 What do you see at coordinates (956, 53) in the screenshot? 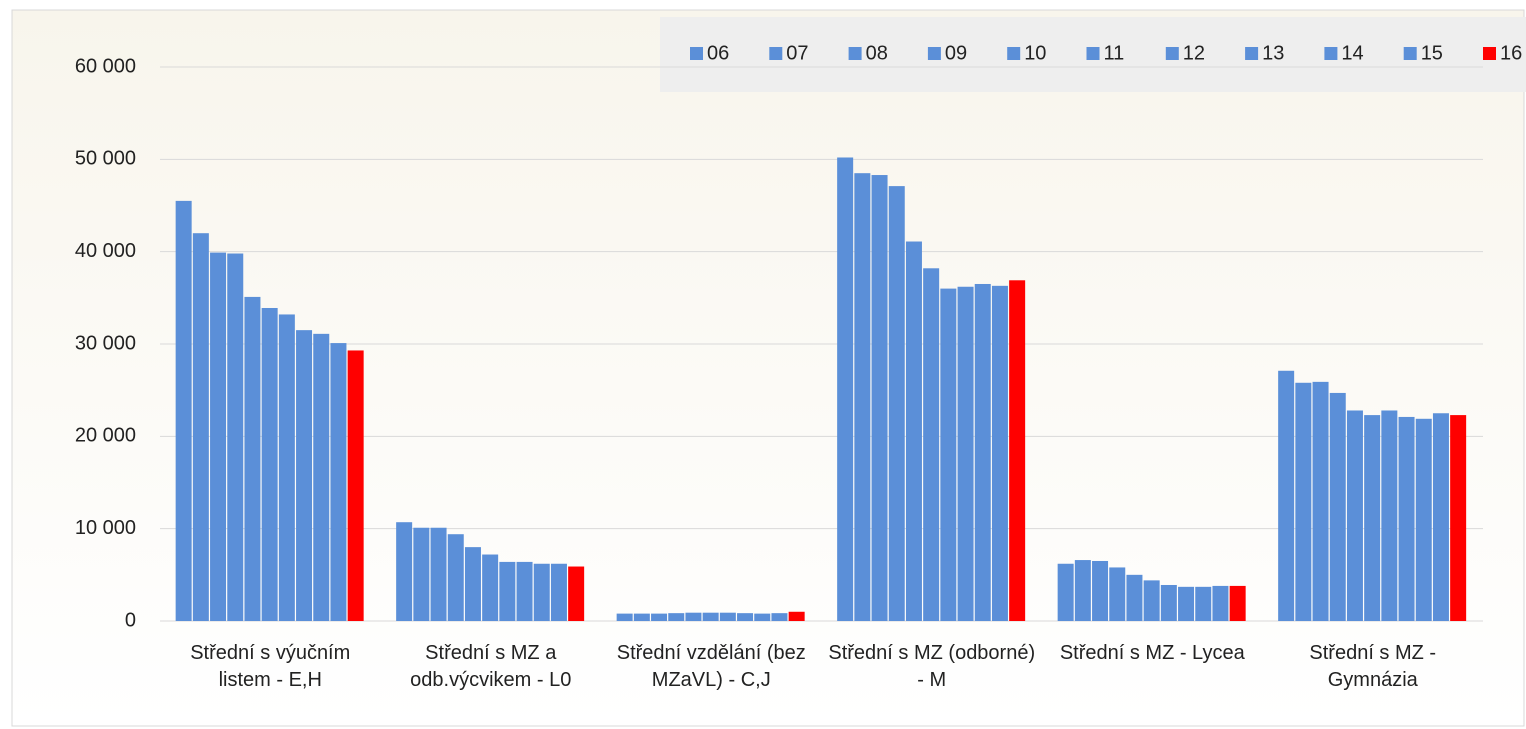
I see `legend-label: 09` at bounding box center [956, 53].